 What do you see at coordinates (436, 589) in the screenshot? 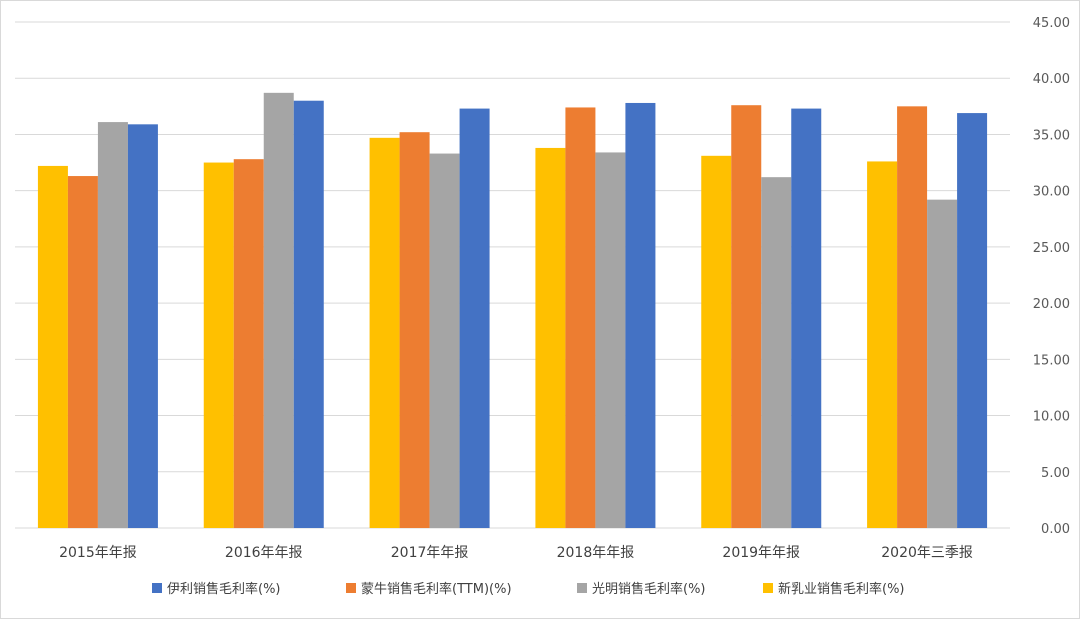
I see `legend-label: 蒙牛销售毛利率(TTM)(%)` at bounding box center [436, 589].